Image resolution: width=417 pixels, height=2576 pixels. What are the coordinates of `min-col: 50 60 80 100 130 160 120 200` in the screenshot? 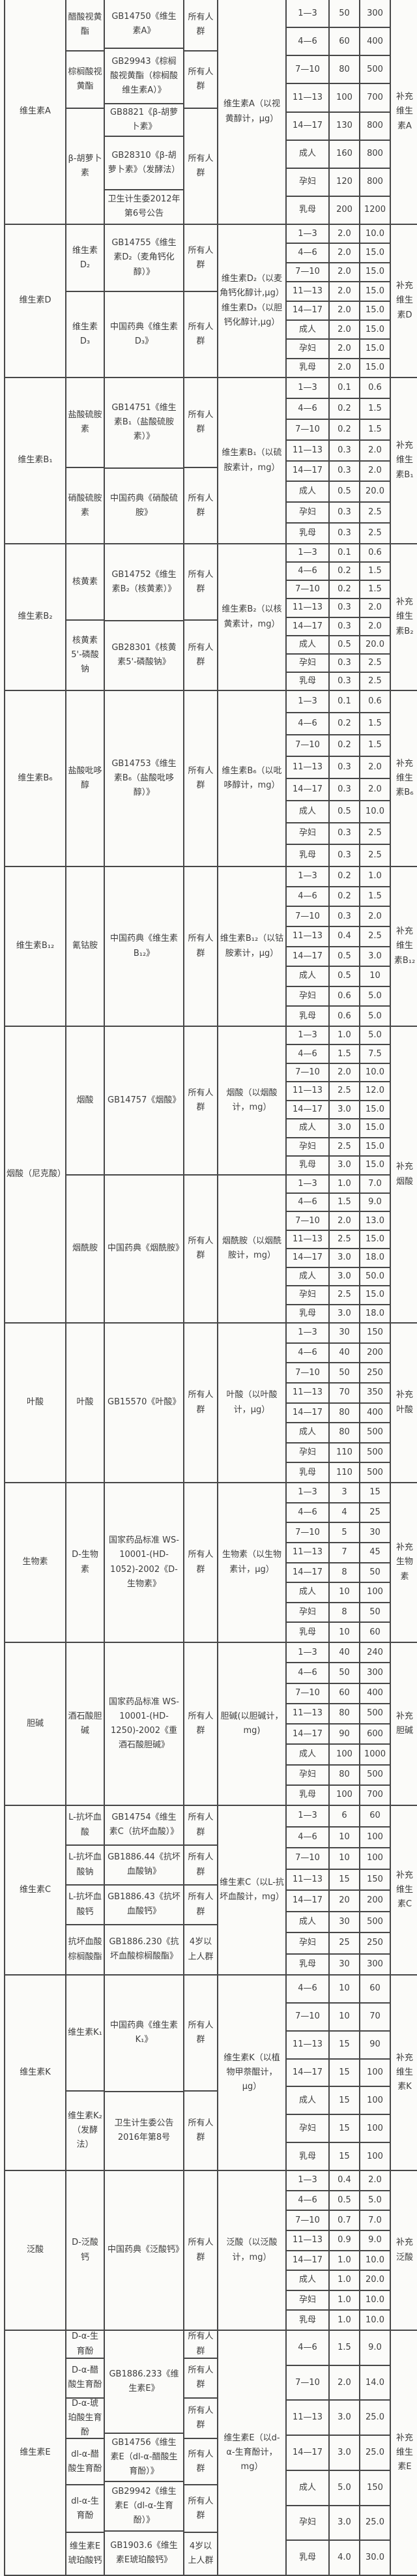 It's located at (345, 112).